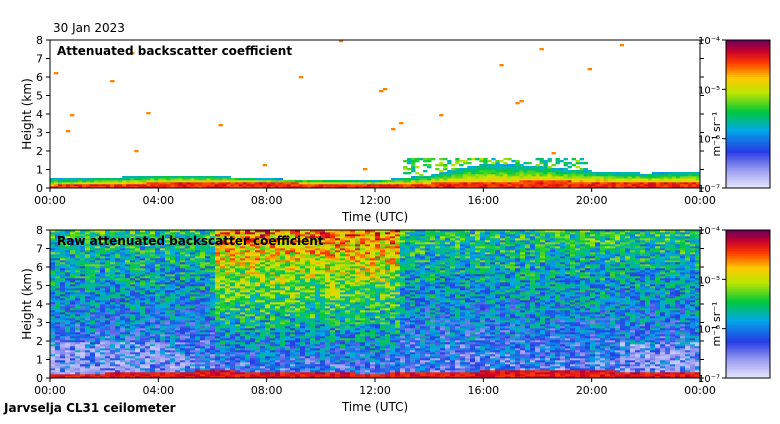  Describe the element at coordinates (734, 115) in the screenshot. I see `colorbar-1: 10⁻⁴10⁻⁵10⁻⁶10⁻⁷m⁻¹ sr⁻¹` at that location.